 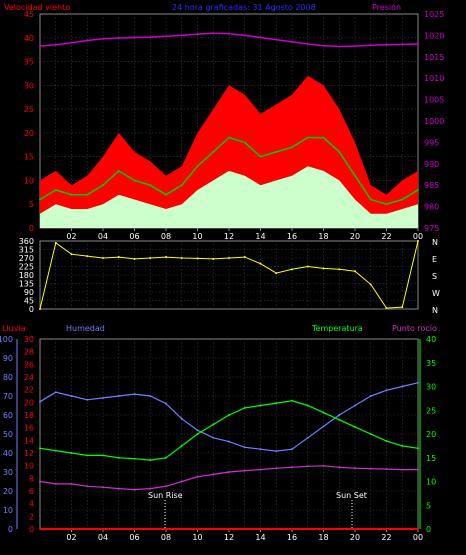 What do you see at coordinates (229, 197) in the screenshot?
I see `wind-low-area` at bounding box center [229, 197].